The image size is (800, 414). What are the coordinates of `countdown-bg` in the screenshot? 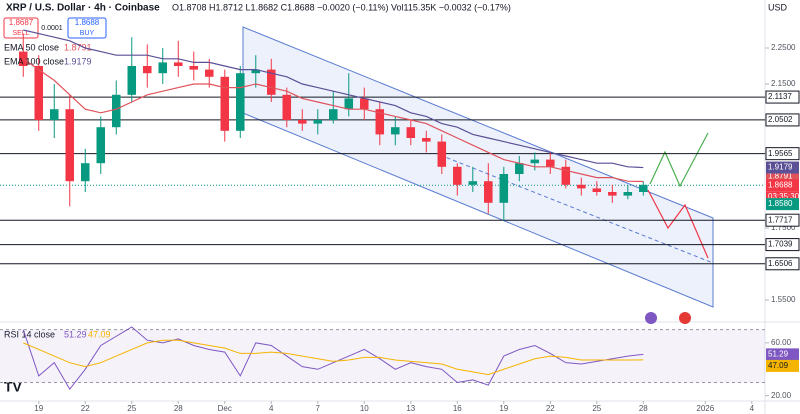 It's located at (782, 197).